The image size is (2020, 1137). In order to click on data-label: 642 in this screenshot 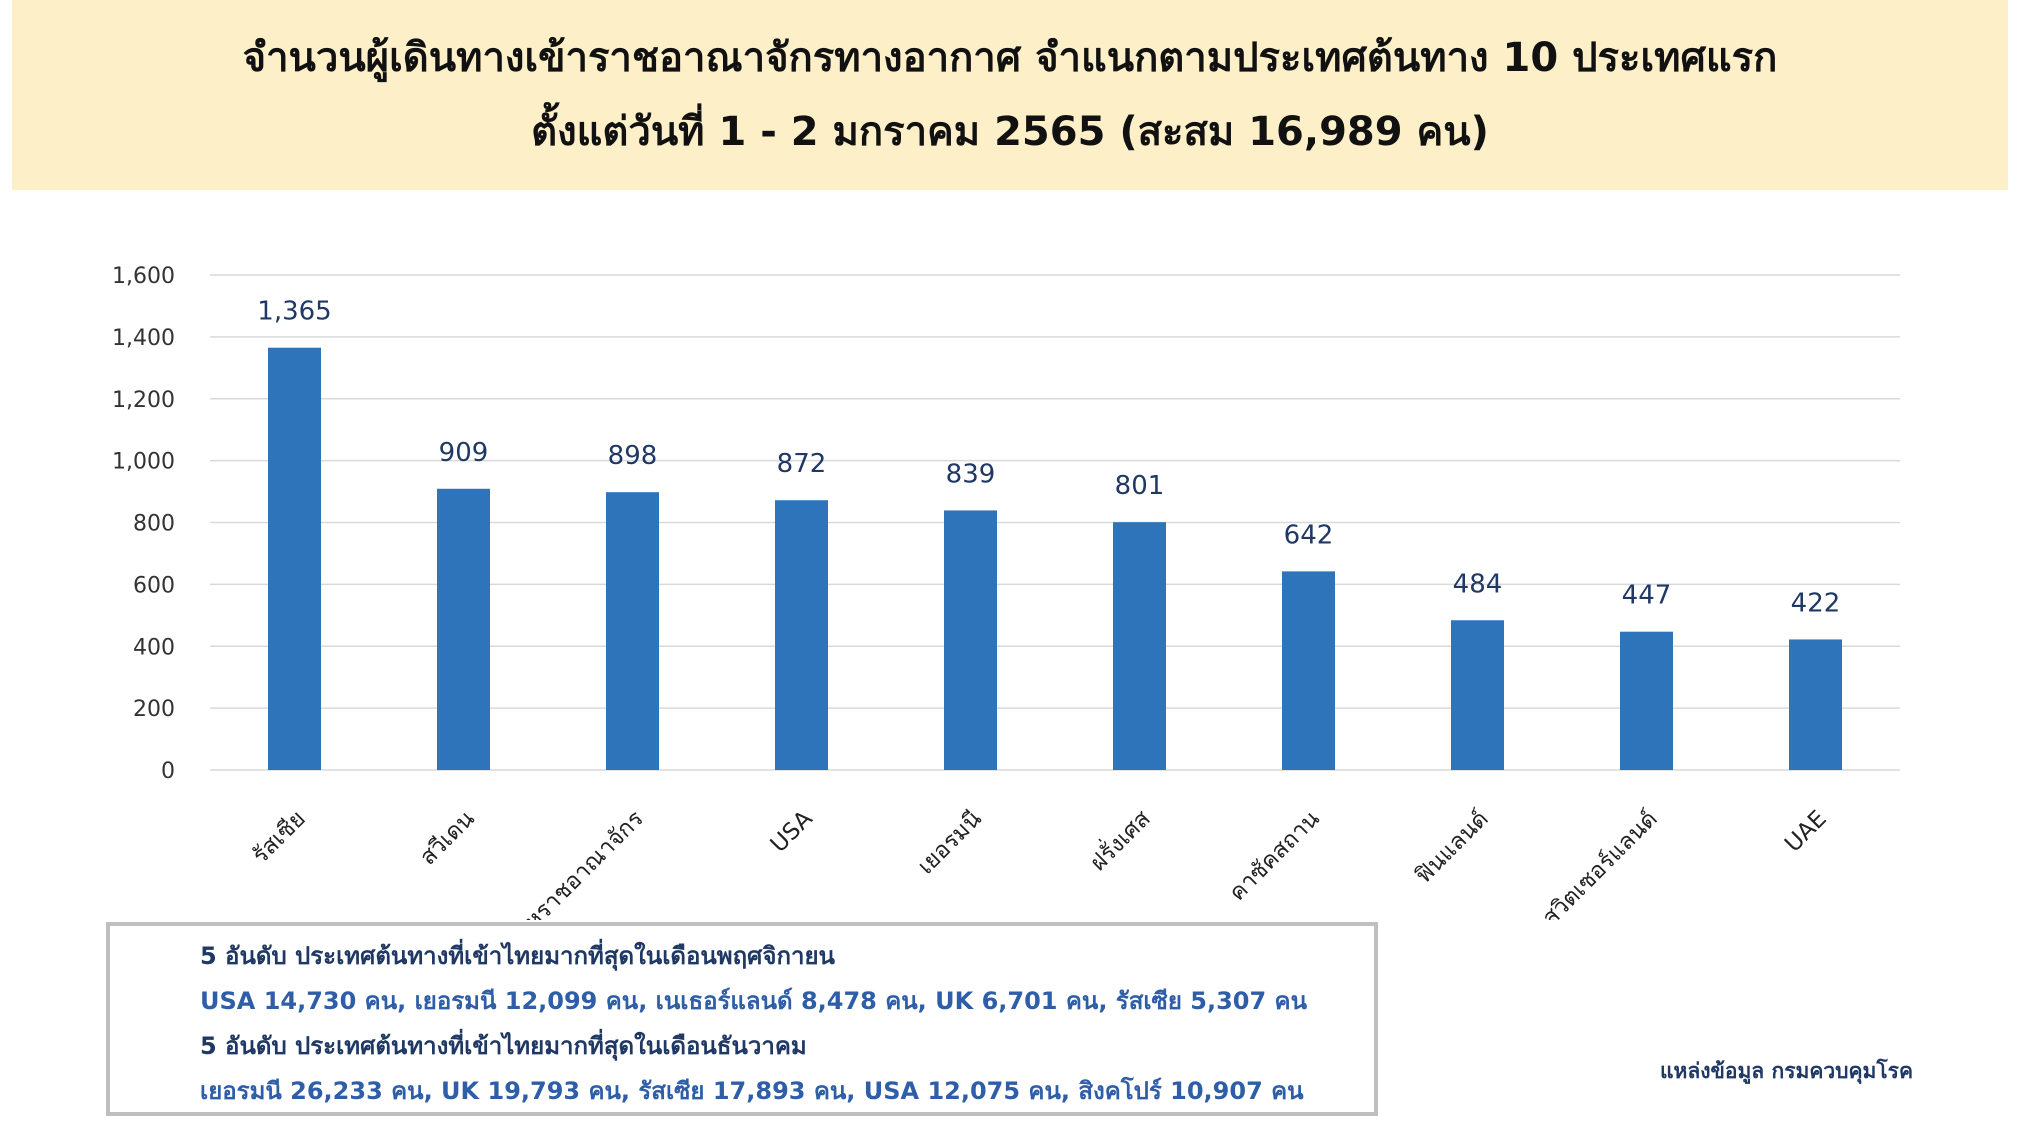, I will do `click(1309, 535)`.